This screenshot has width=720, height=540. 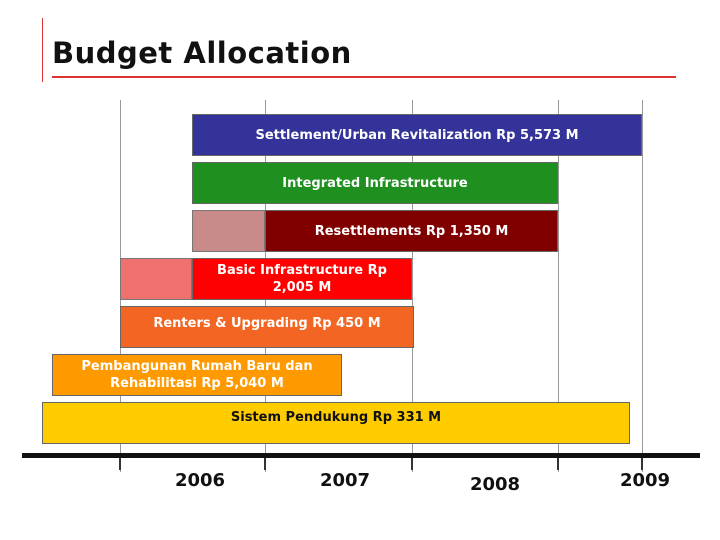 What do you see at coordinates (200, 480) in the screenshot?
I see `year-label: 2006` at bounding box center [200, 480].